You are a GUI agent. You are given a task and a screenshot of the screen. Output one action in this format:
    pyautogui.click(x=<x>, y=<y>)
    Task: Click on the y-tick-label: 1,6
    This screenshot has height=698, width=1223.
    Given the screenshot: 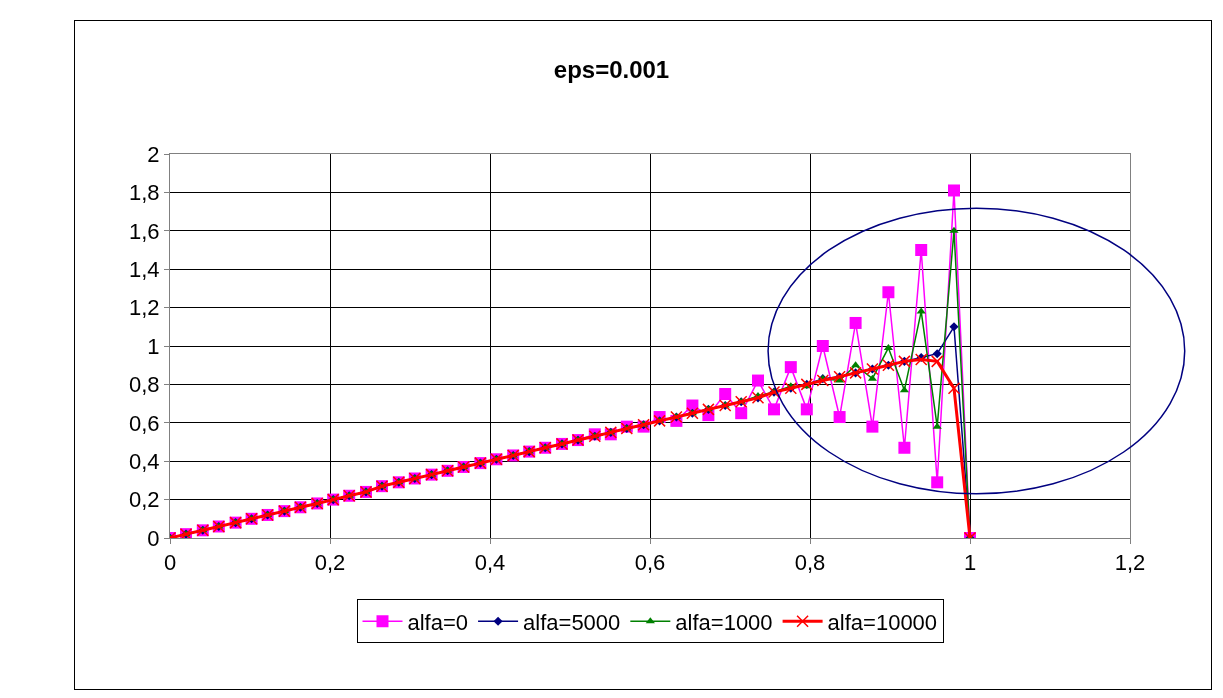 What is the action you would take?
    pyautogui.click(x=144, y=231)
    